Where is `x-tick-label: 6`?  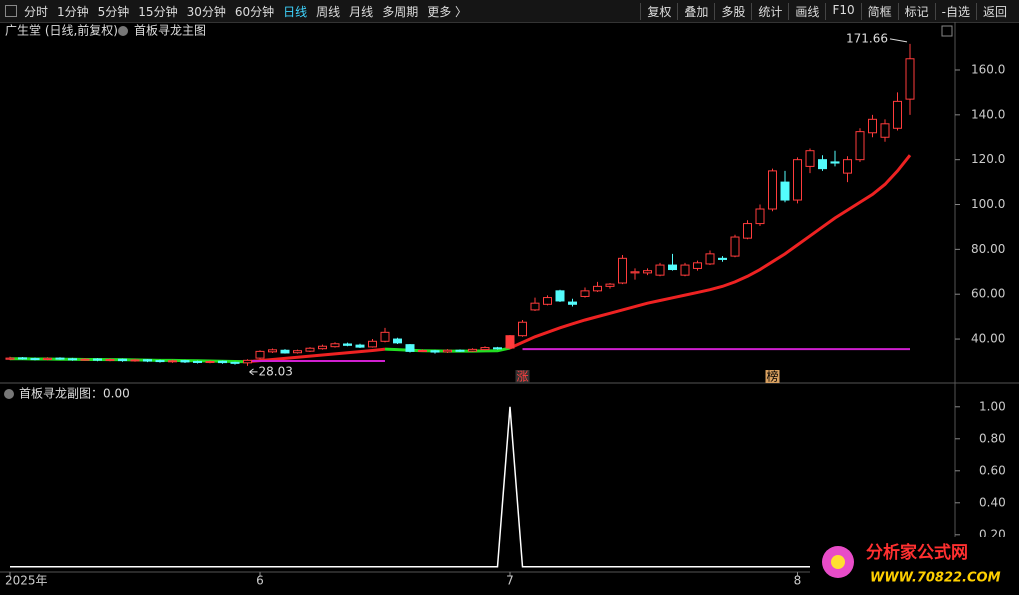
x-tick-label: 6 is located at coordinates (260, 581).